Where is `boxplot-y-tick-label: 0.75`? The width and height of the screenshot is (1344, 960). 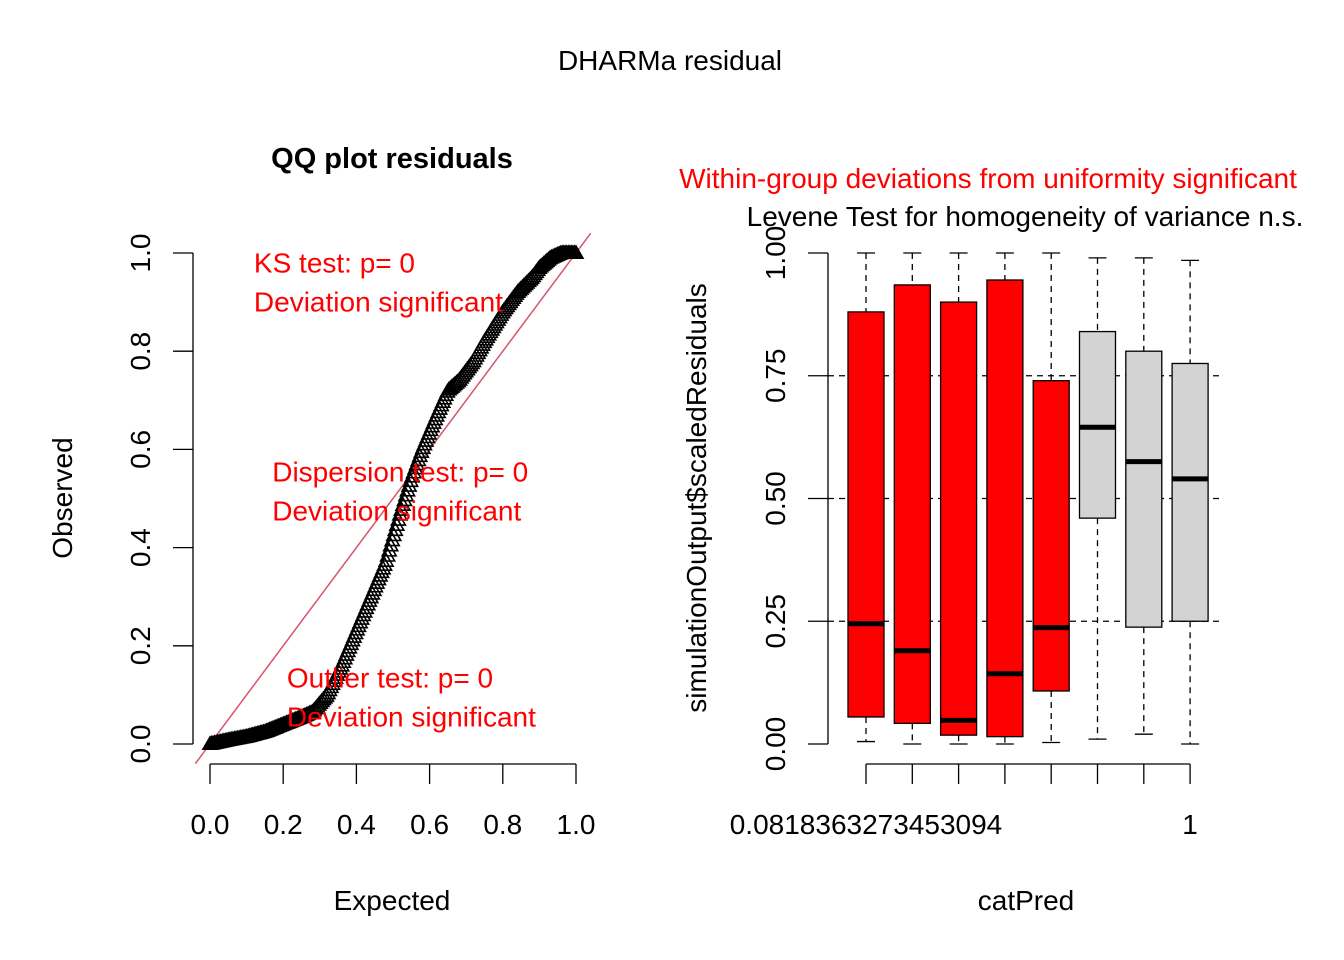 boxplot-y-tick-label: 0.75 is located at coordinates (775, 376).